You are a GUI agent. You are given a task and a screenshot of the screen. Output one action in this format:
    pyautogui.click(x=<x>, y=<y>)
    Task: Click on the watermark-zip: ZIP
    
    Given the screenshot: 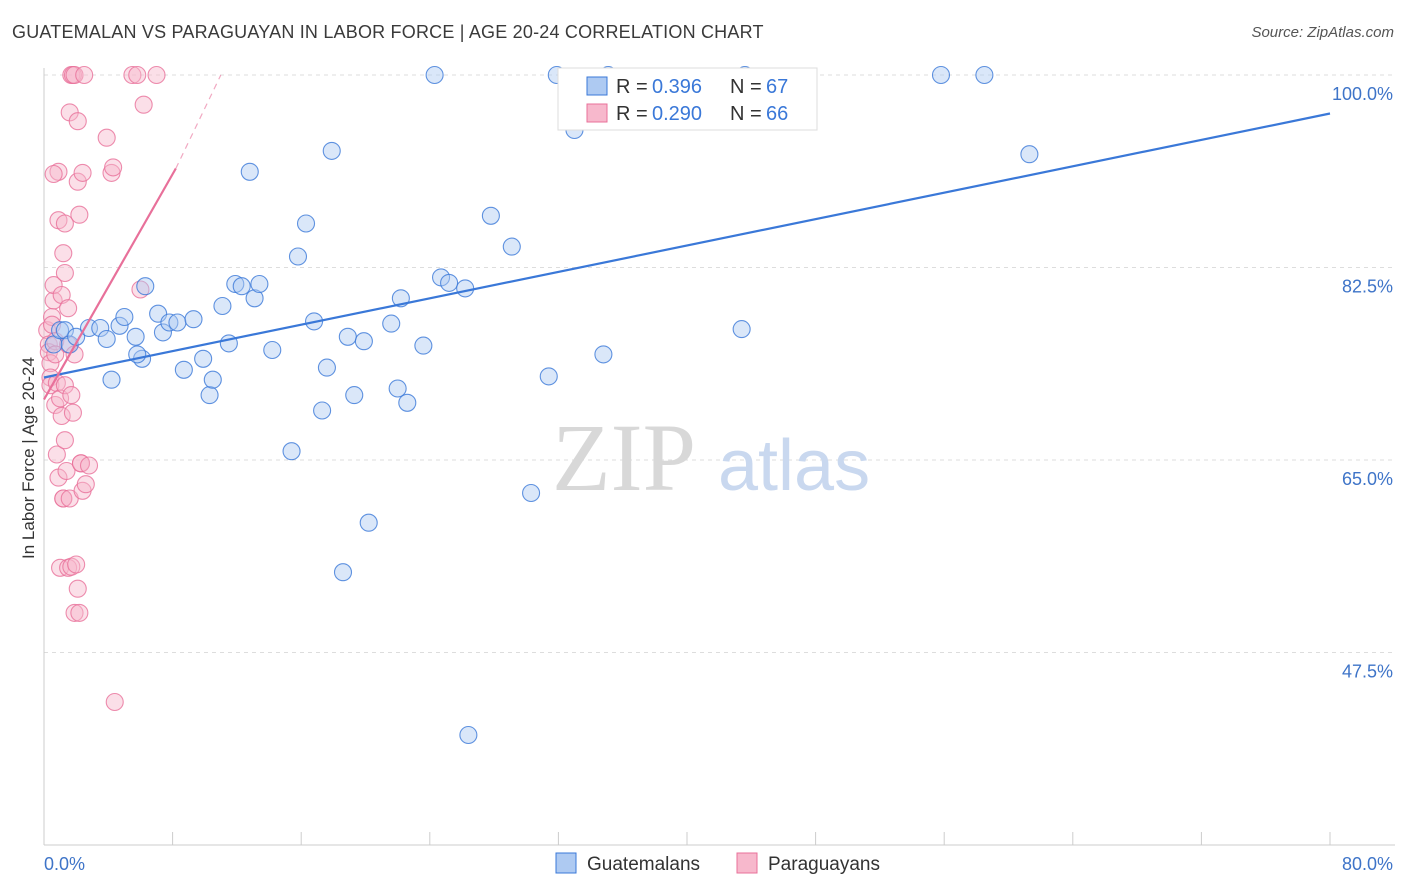 What is the action you would take?
    pyautogui.click(x=624, y=457)
    